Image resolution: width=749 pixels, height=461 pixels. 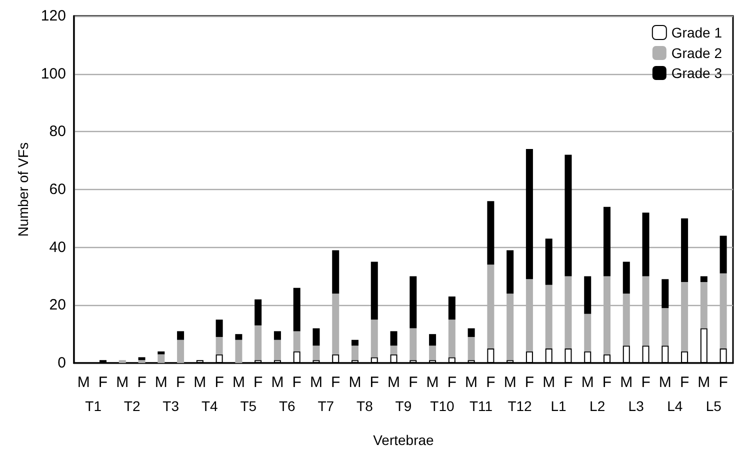 What do you see at coordinates (481, 406) in the screenshot?
I see `text: T11` at bounding box center [481, 406].